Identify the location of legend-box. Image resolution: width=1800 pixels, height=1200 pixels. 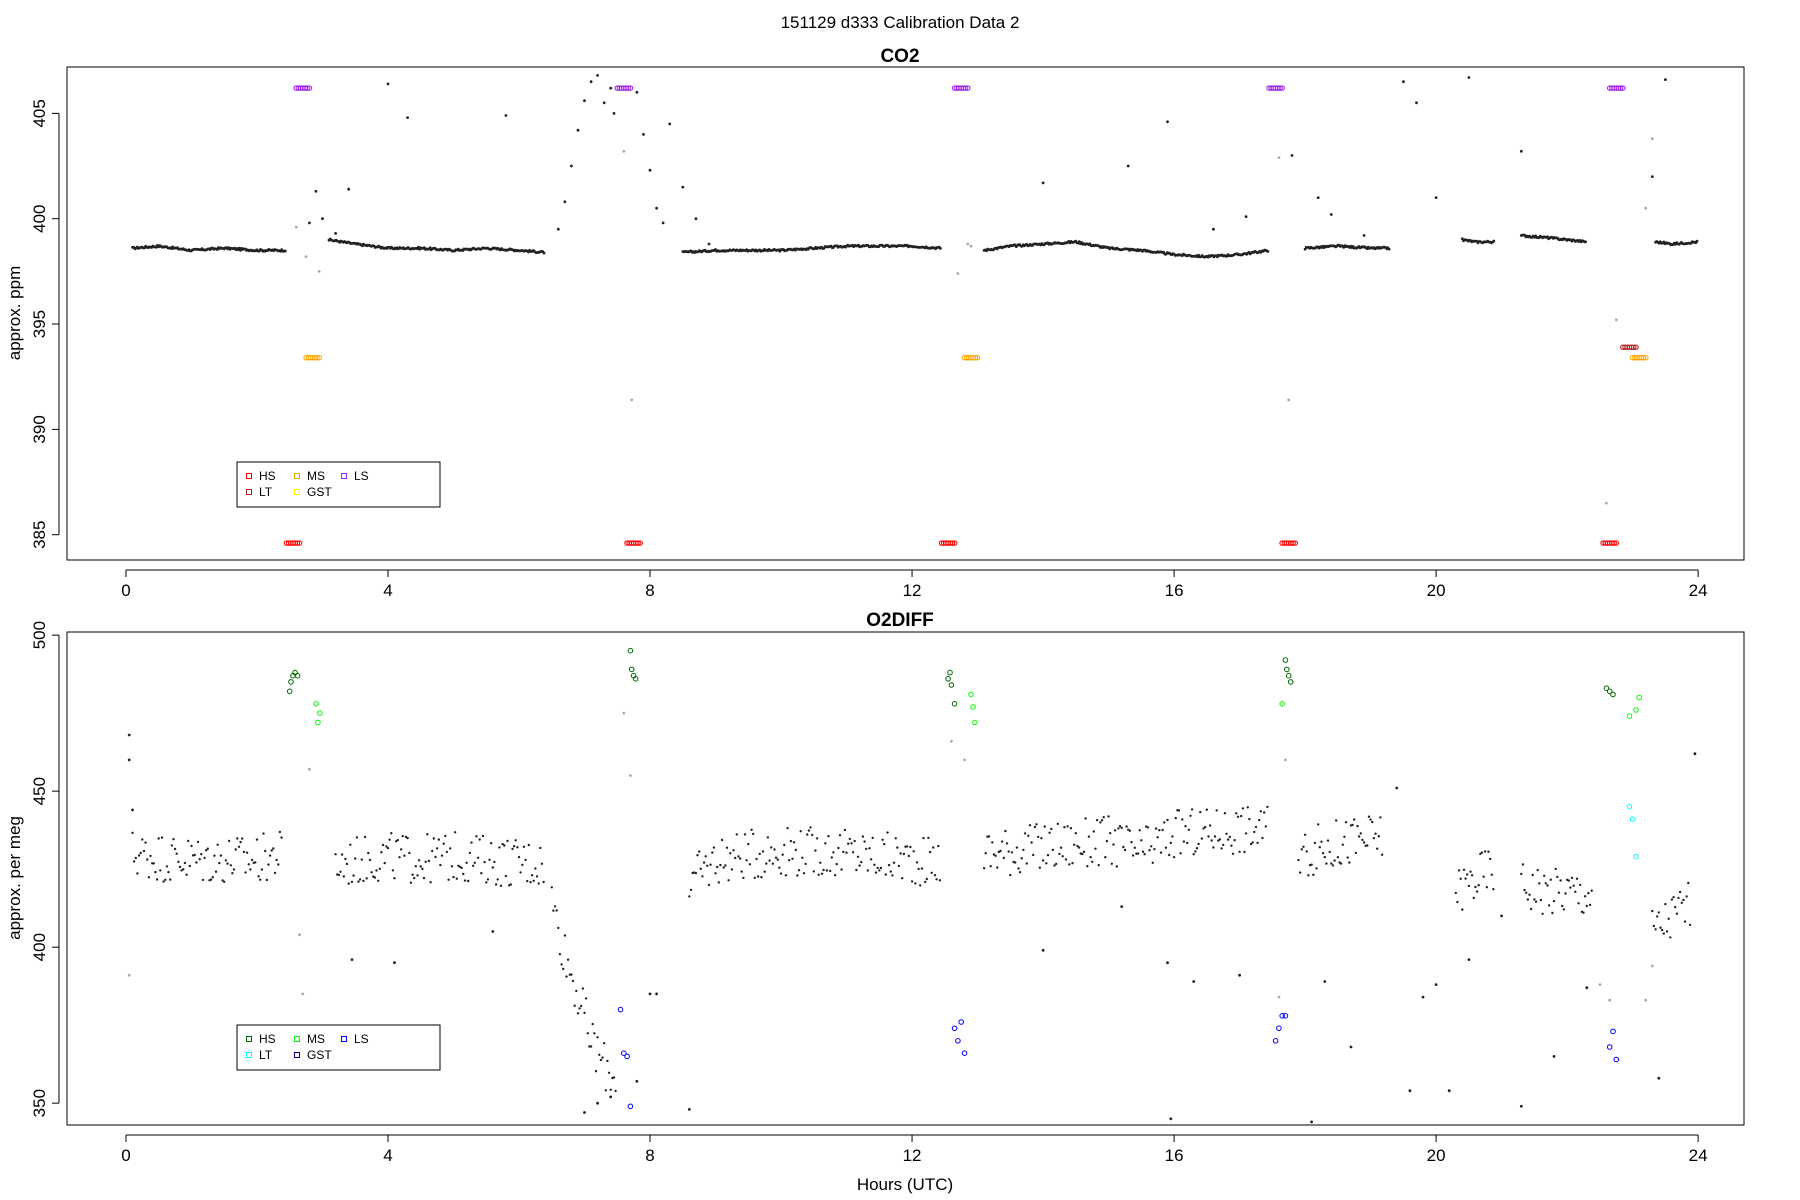
(338, 484).